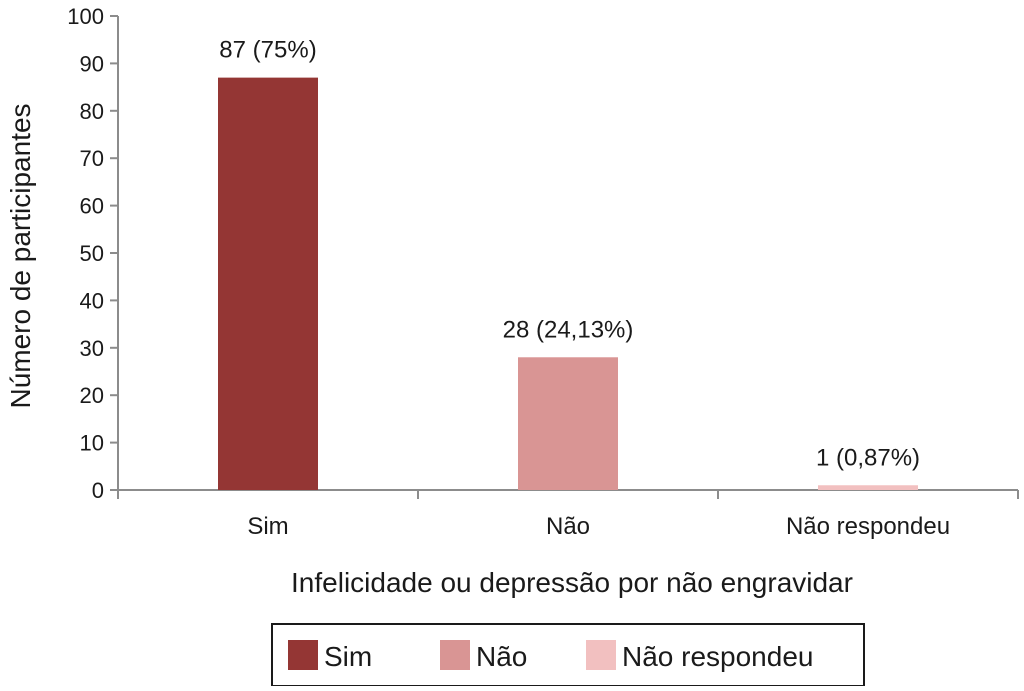  I want to click on y-axis-title: Número de participantes, so click(20, 255).